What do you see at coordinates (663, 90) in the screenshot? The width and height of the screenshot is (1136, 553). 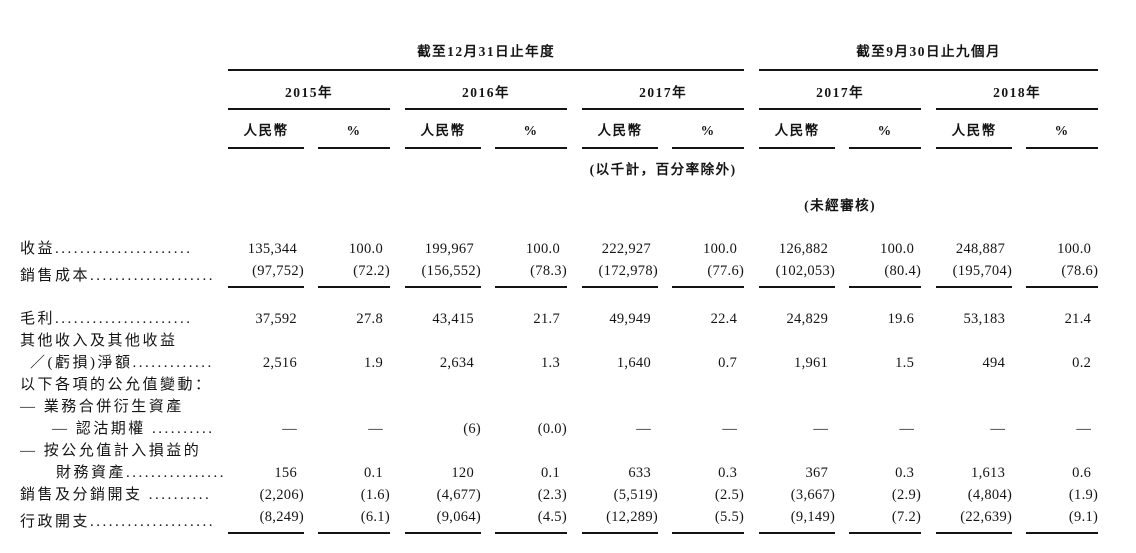 I see `year-header-2017: 2017年` at bounding box center [663, 90].